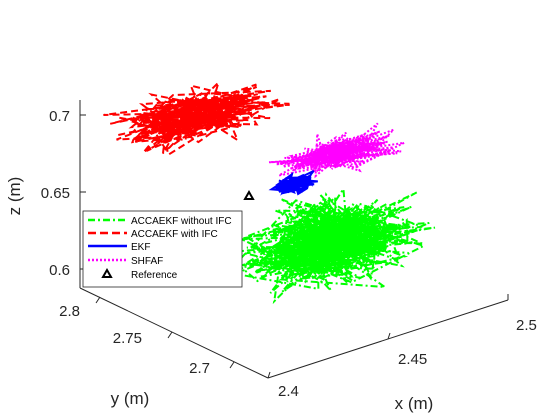  I want to click on y-tick-label: 2.7, so click(199, 368).